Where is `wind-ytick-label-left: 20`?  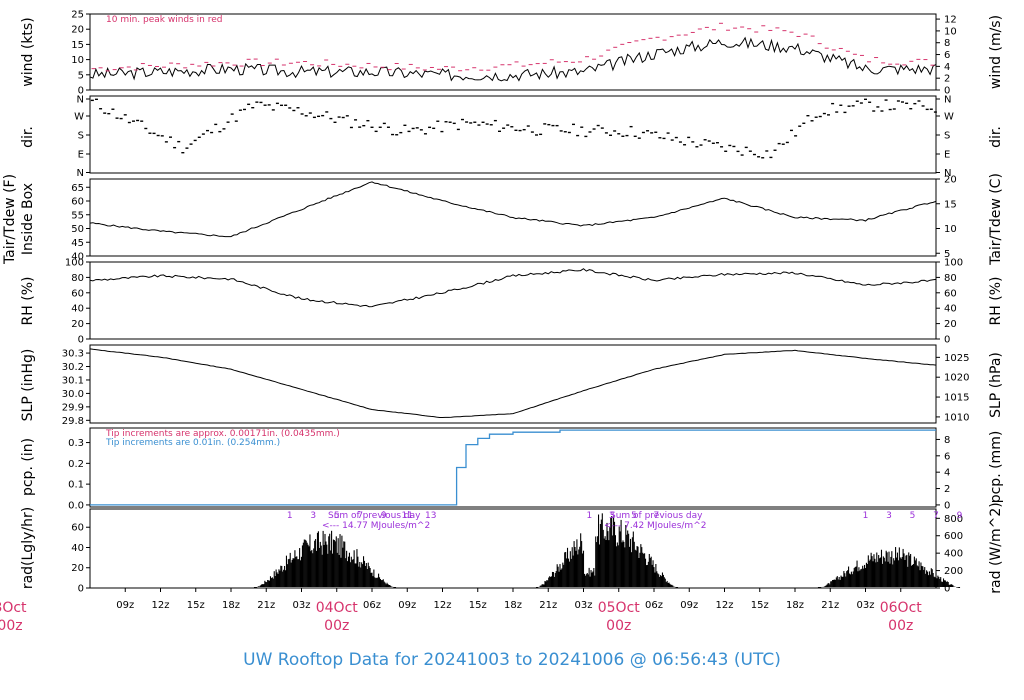 wind-ytick-label-left: 20 is located at coordinates (77, 30).